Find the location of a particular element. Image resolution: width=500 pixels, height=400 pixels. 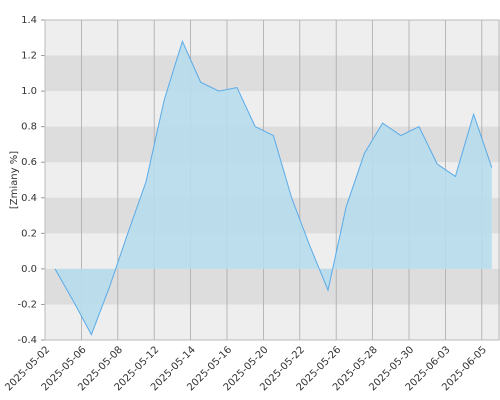

y-tick-label: 1.4 is located at coordinates (29, 20).